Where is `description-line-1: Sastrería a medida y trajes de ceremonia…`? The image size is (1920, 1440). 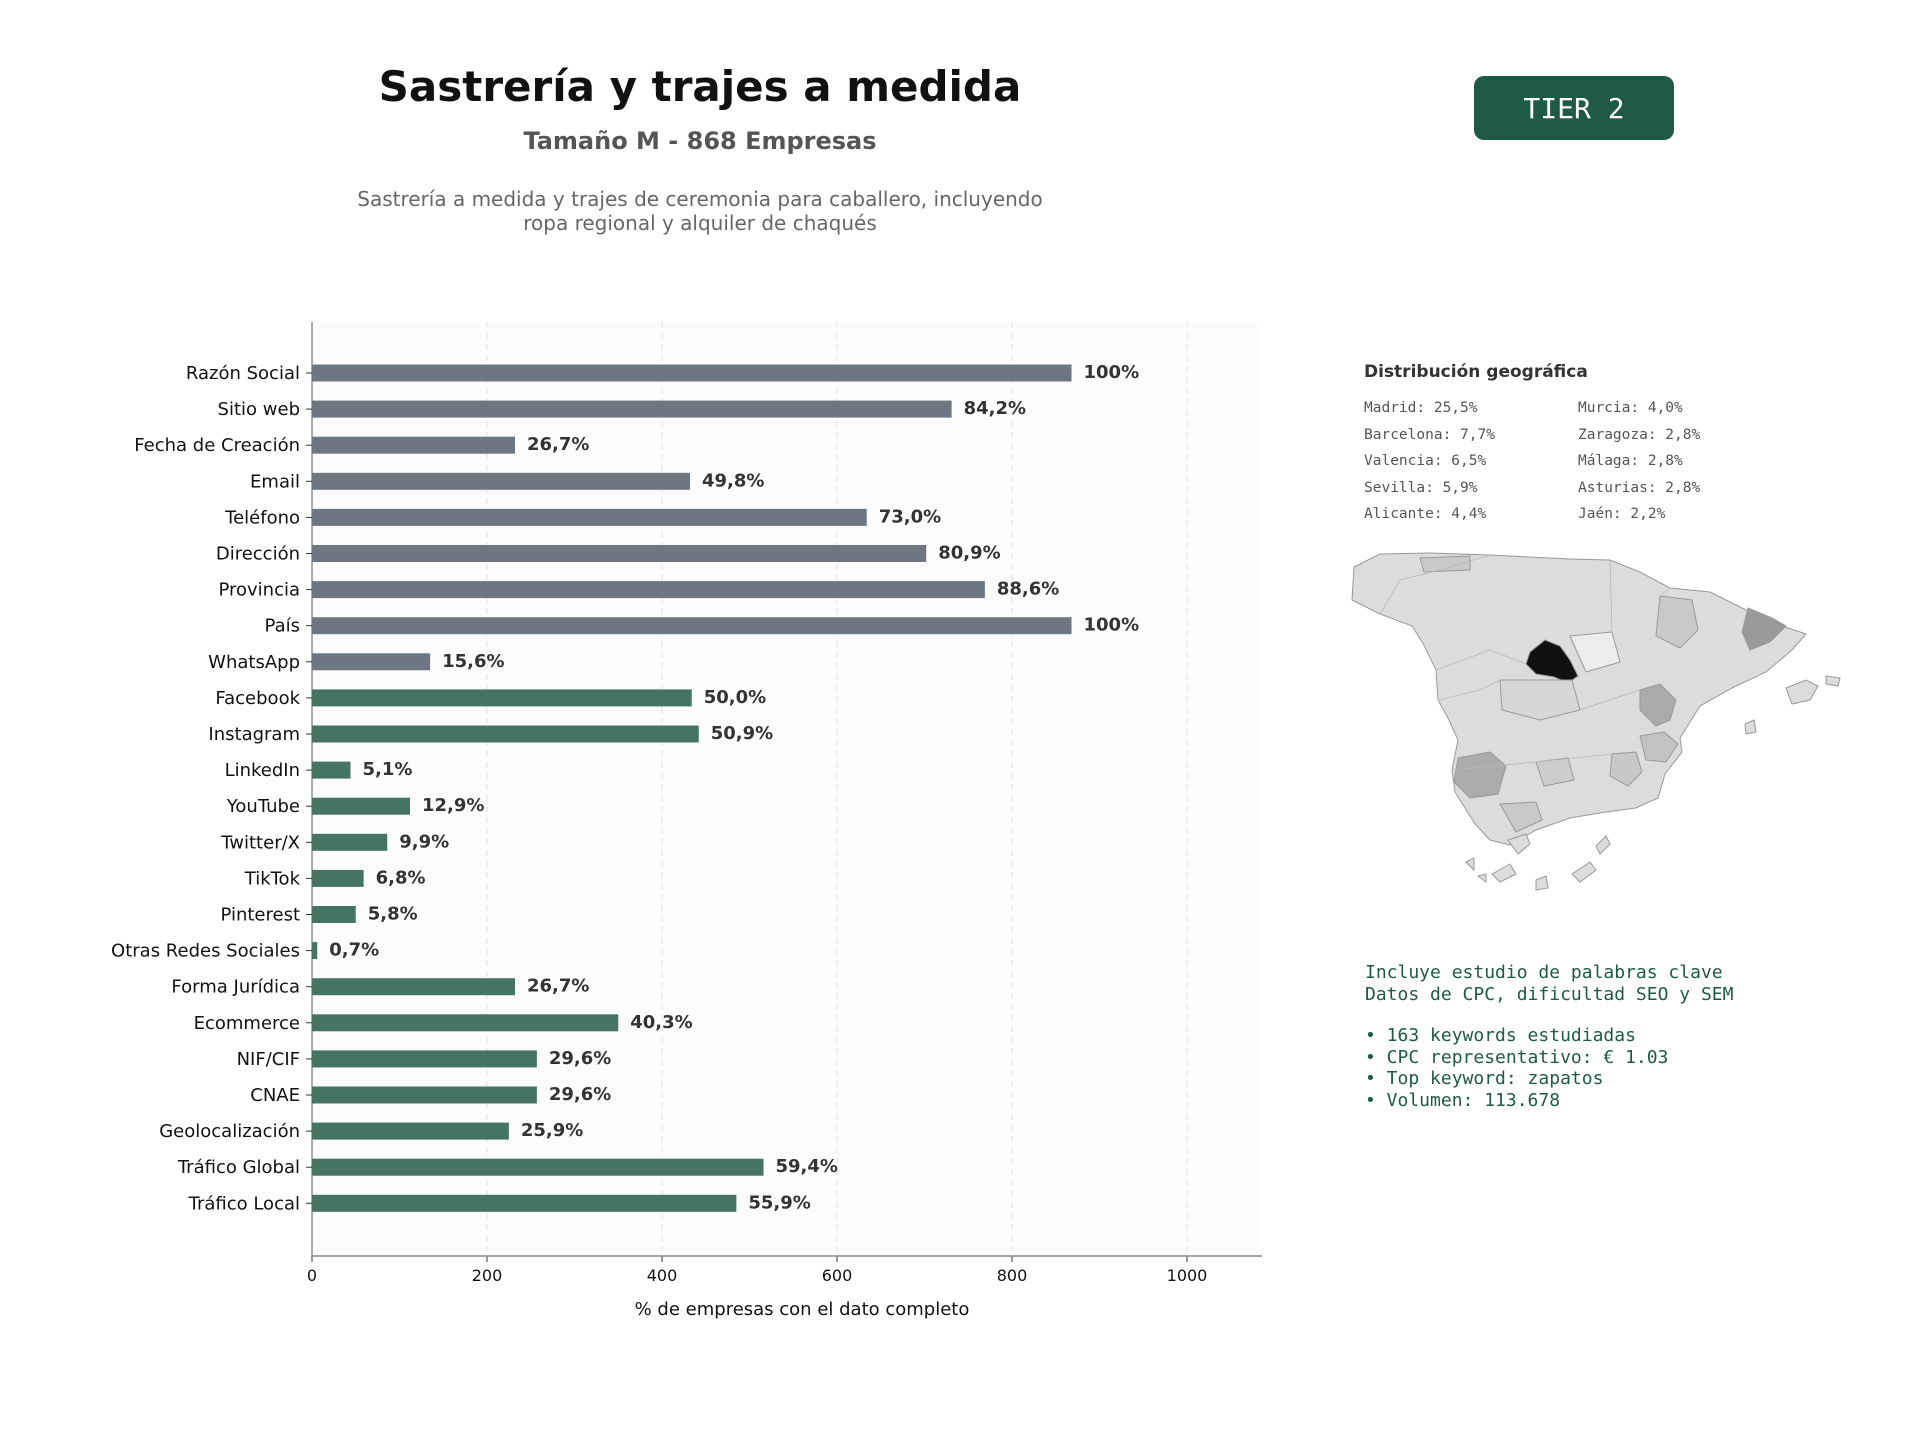
description-line-1: Sastrería a medida y trajes de ceremonia… is located at coordinates (700, 199).